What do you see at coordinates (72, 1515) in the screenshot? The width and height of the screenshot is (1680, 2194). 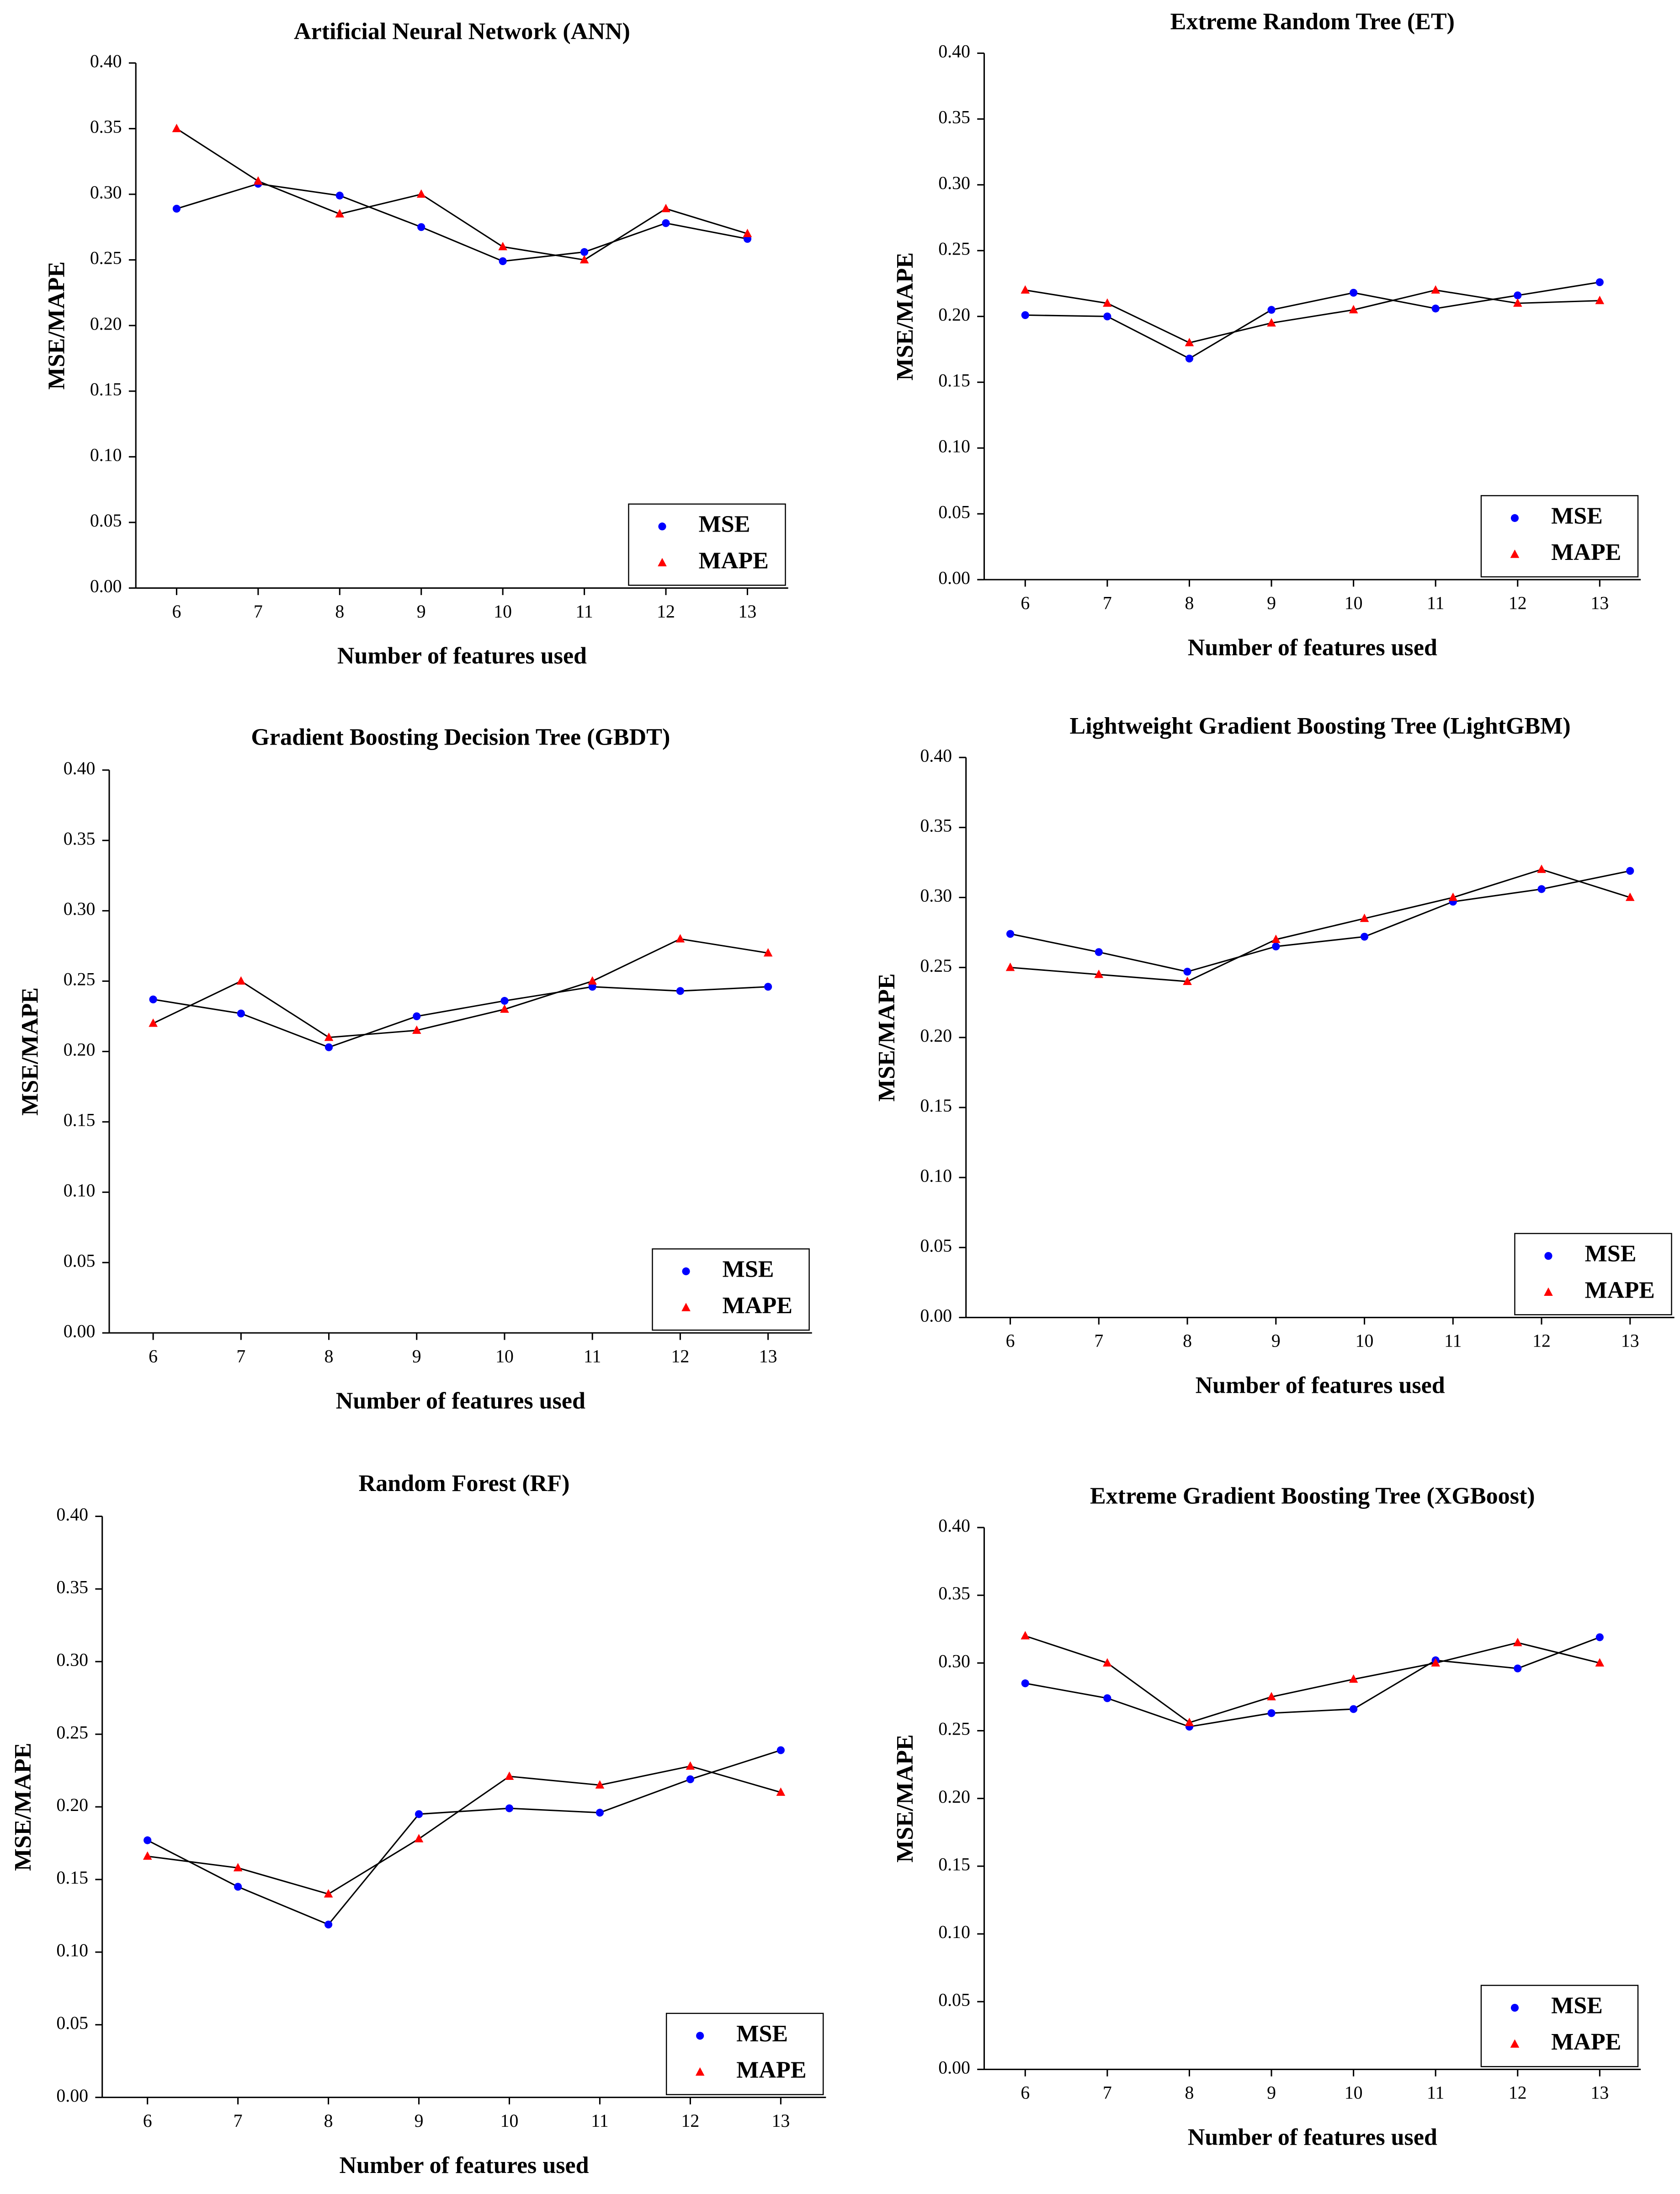 I see `y-tick-label: 0.40` at bounding box center [72, 1515].